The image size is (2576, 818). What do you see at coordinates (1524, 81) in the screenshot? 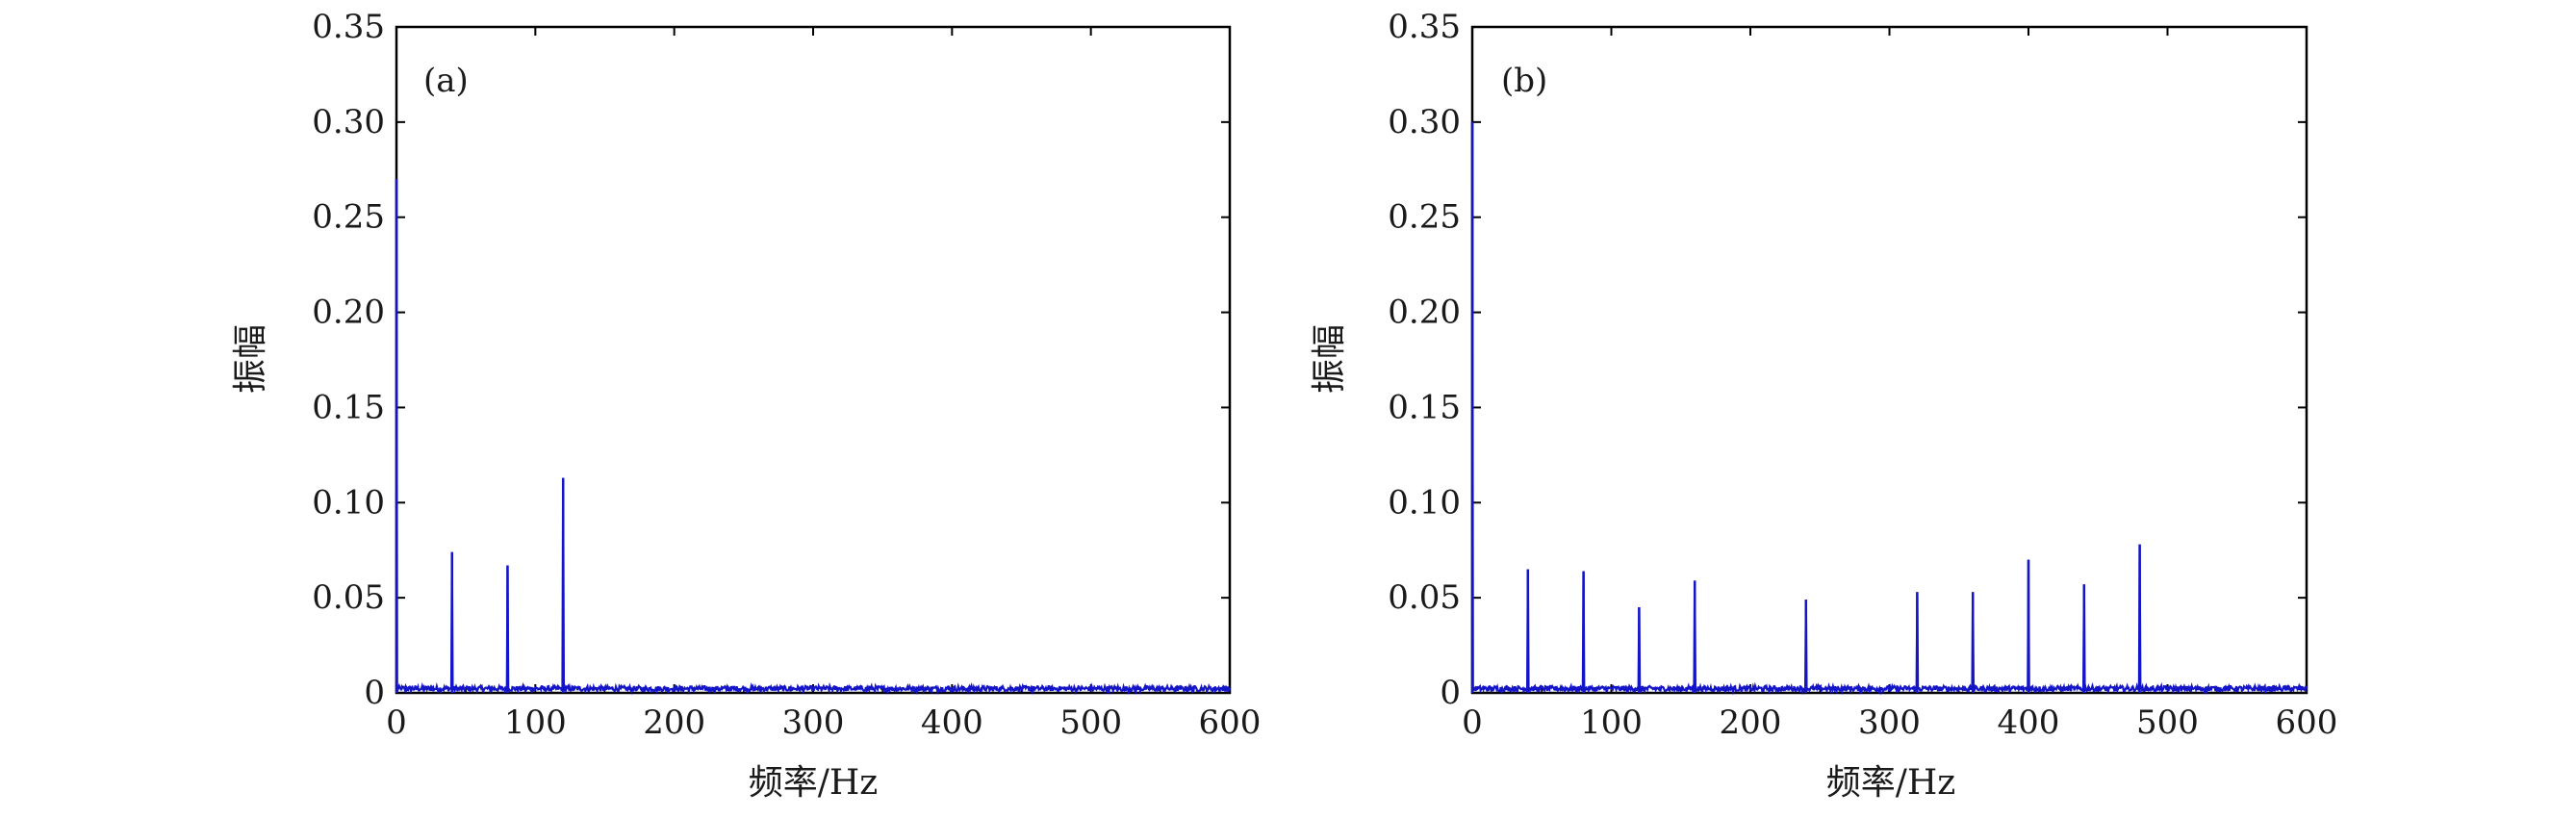
I see `panel-label: (b)` at bounding box center [1524, 81].